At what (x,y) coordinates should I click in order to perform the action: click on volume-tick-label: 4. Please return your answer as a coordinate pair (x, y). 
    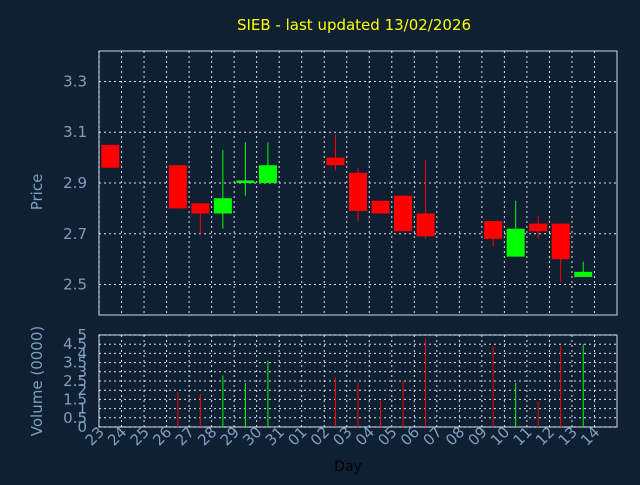
    Looking at the image, I should click on (82, 353).